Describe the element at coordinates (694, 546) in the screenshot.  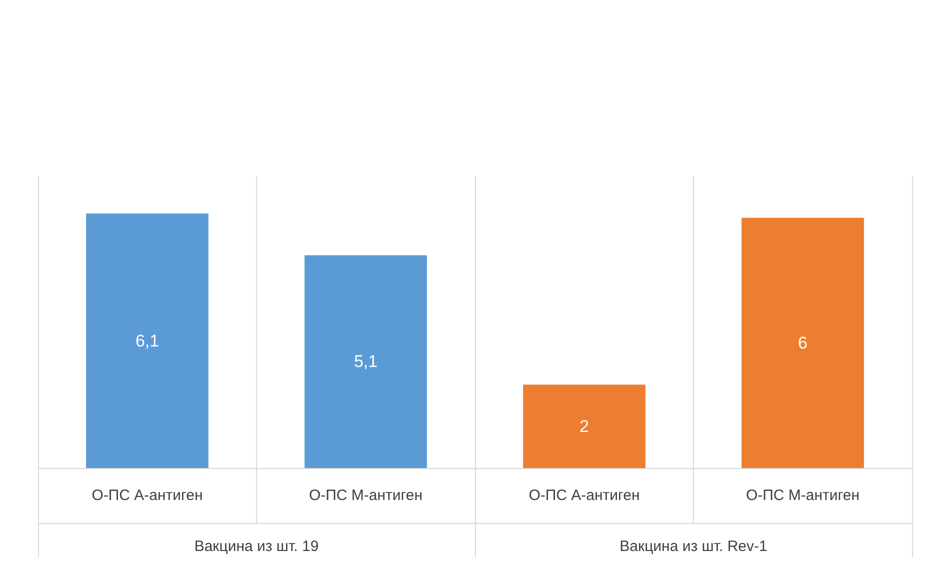
I see `text: Вакцина из шт. Rev-1` at that location.